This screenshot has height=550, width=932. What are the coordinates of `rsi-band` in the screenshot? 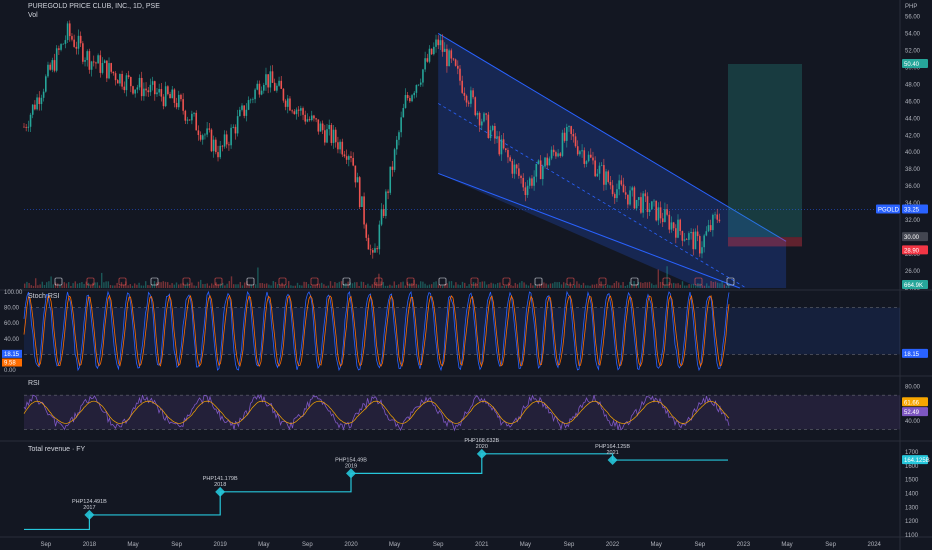 It's located at (462, 412).